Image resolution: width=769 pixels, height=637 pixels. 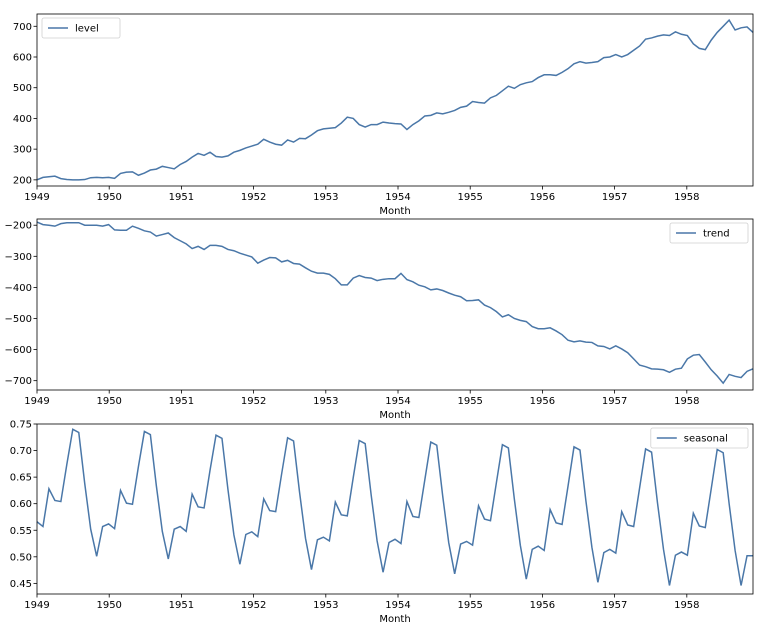 What do you see at coordinates (87, 29) in the screenshot?
I see `legend-label: level` at bounding box center [87, 29].